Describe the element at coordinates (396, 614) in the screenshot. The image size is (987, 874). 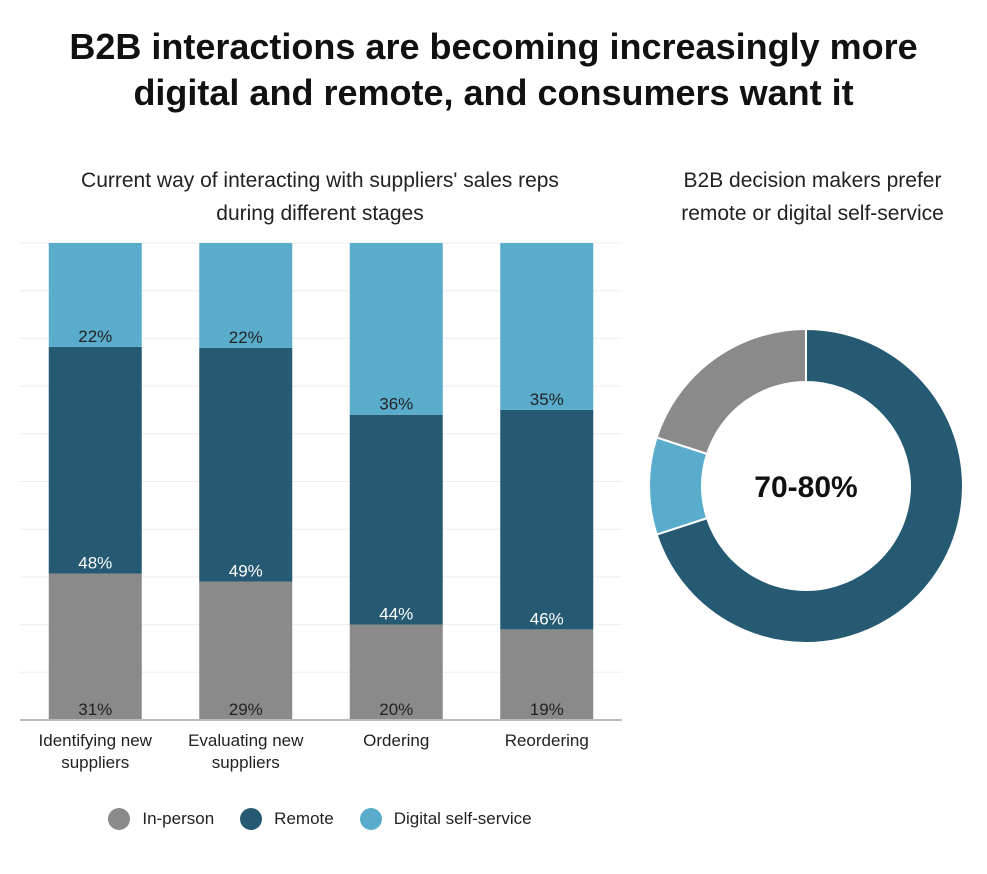
I see `data-label: 44%` at that location.